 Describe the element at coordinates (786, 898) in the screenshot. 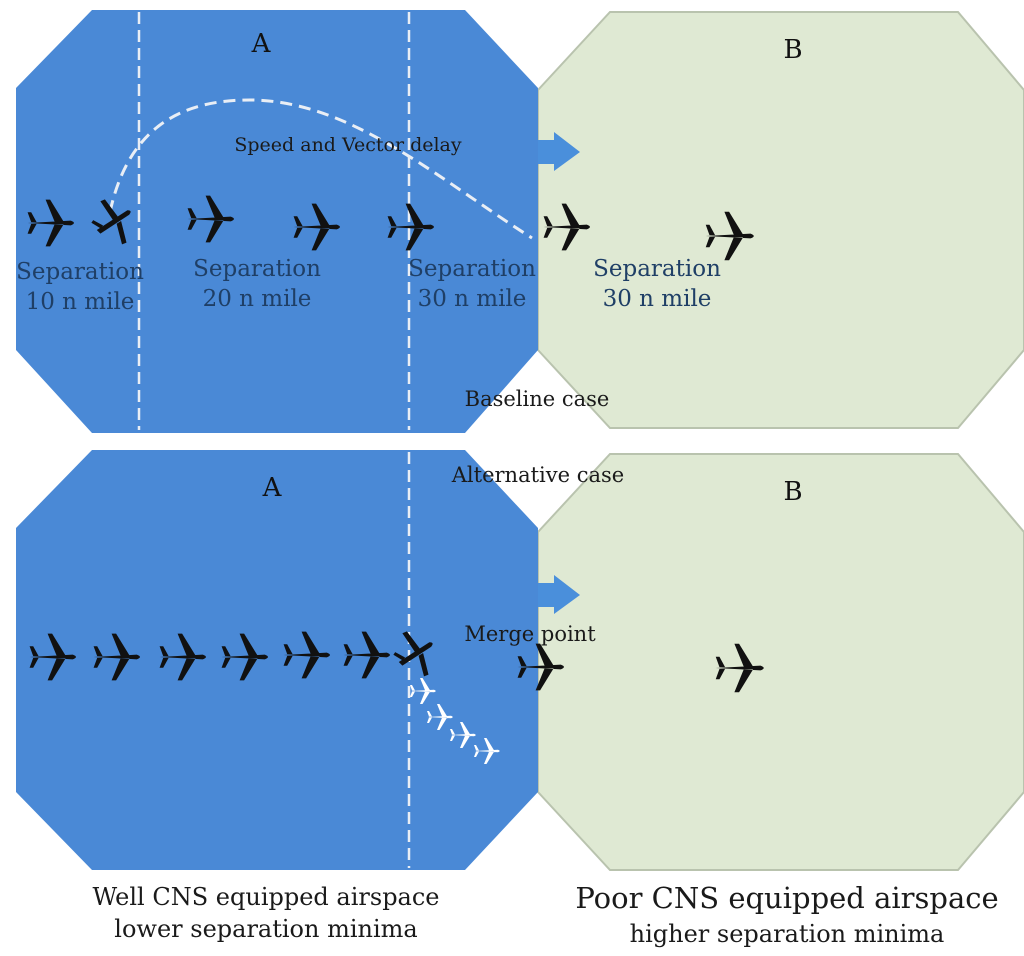

I see `right-footer-line-1: Poor CNS equipped airspace` at that location.